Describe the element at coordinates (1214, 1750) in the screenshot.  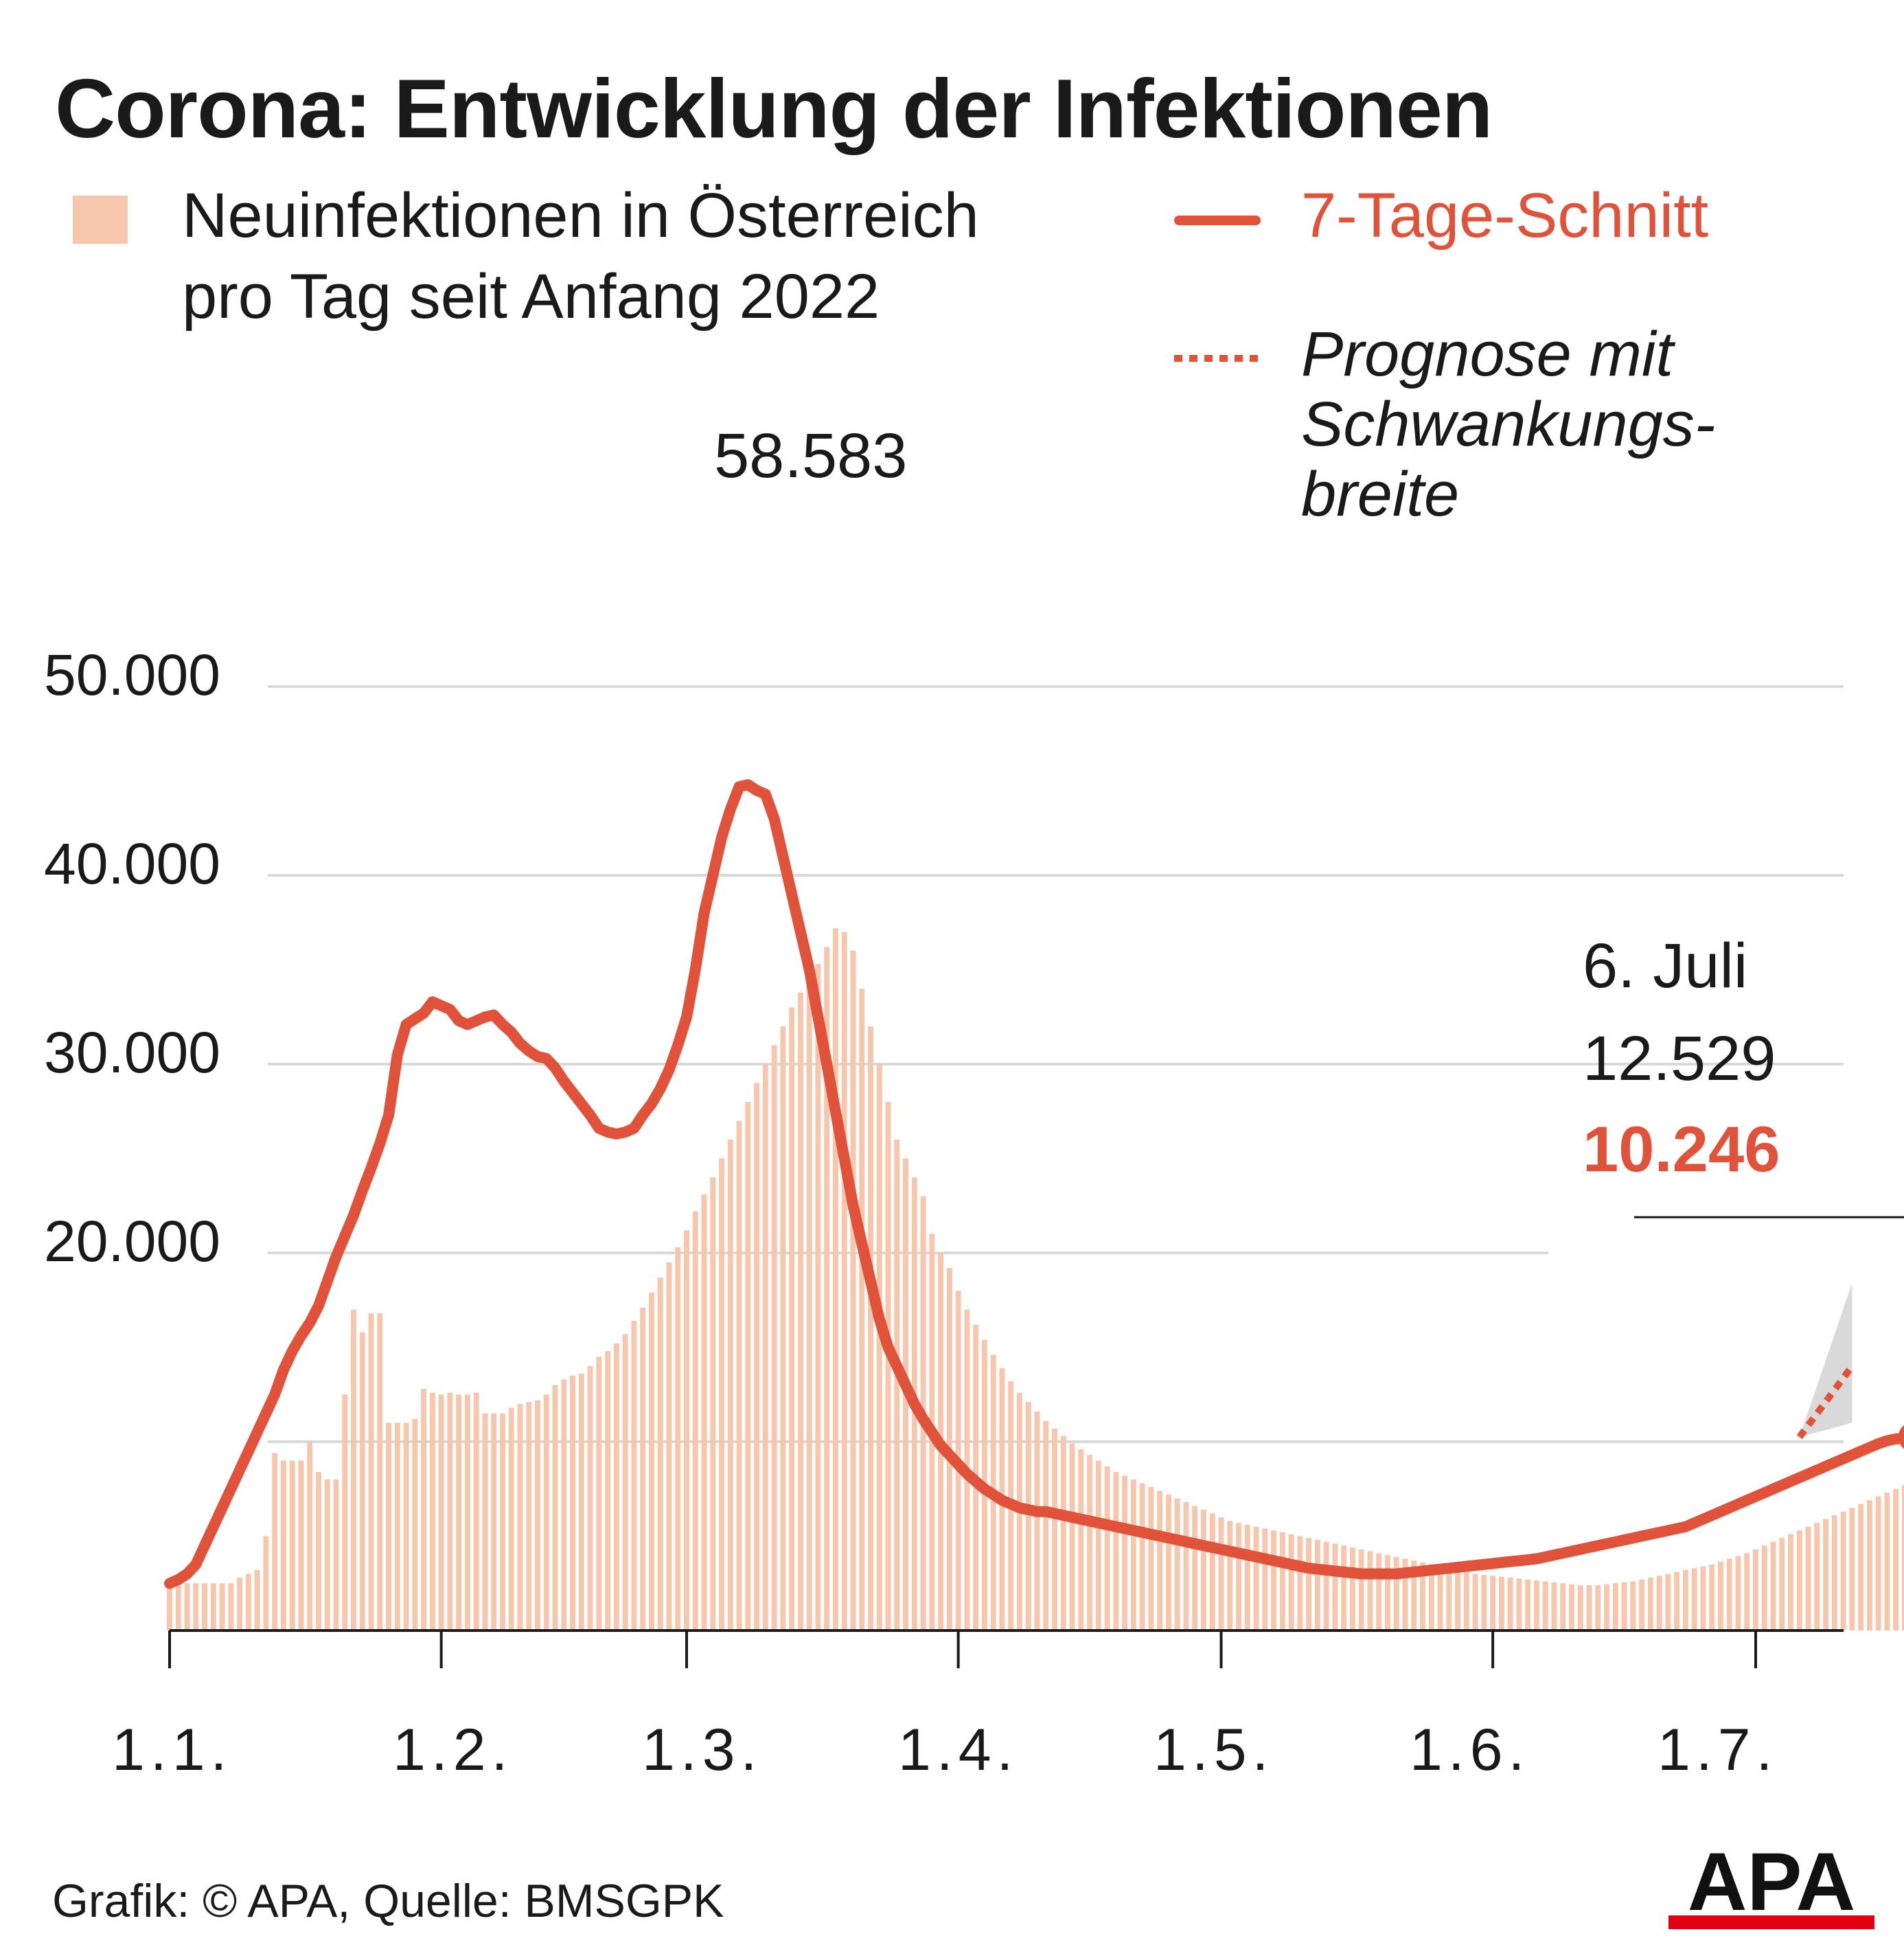
I see `x-tick-label-may: 1.5.` at that location.